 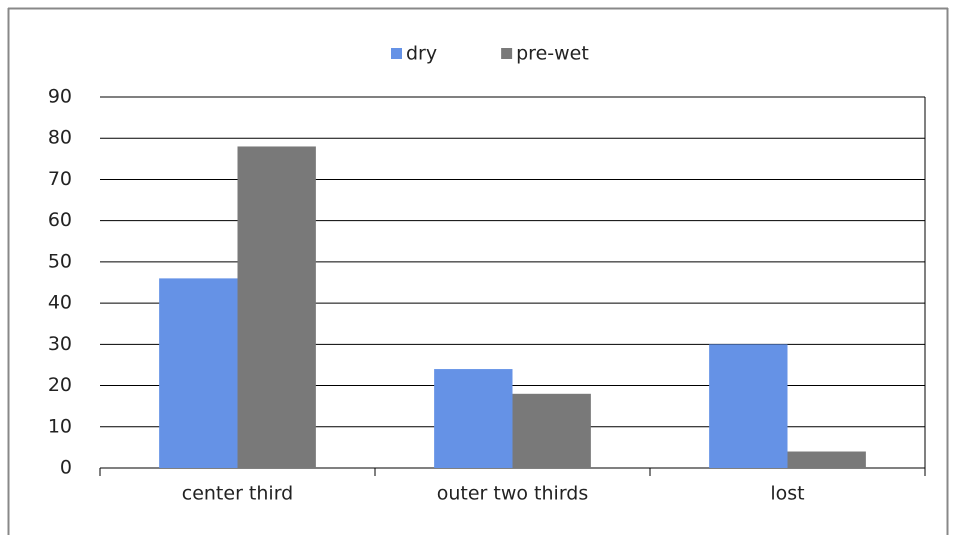 I want to click on x-tick-label: lost, so click(x=787, y=494).